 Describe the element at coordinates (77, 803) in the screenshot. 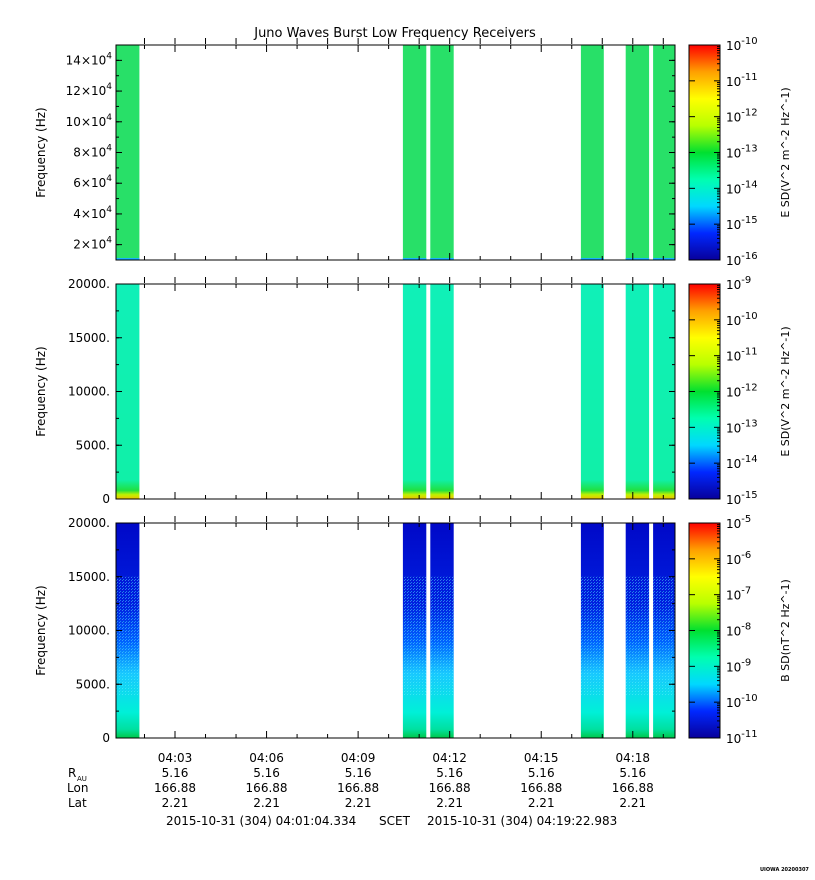

I see `ephemeris-lat-label: Lat` at that location.